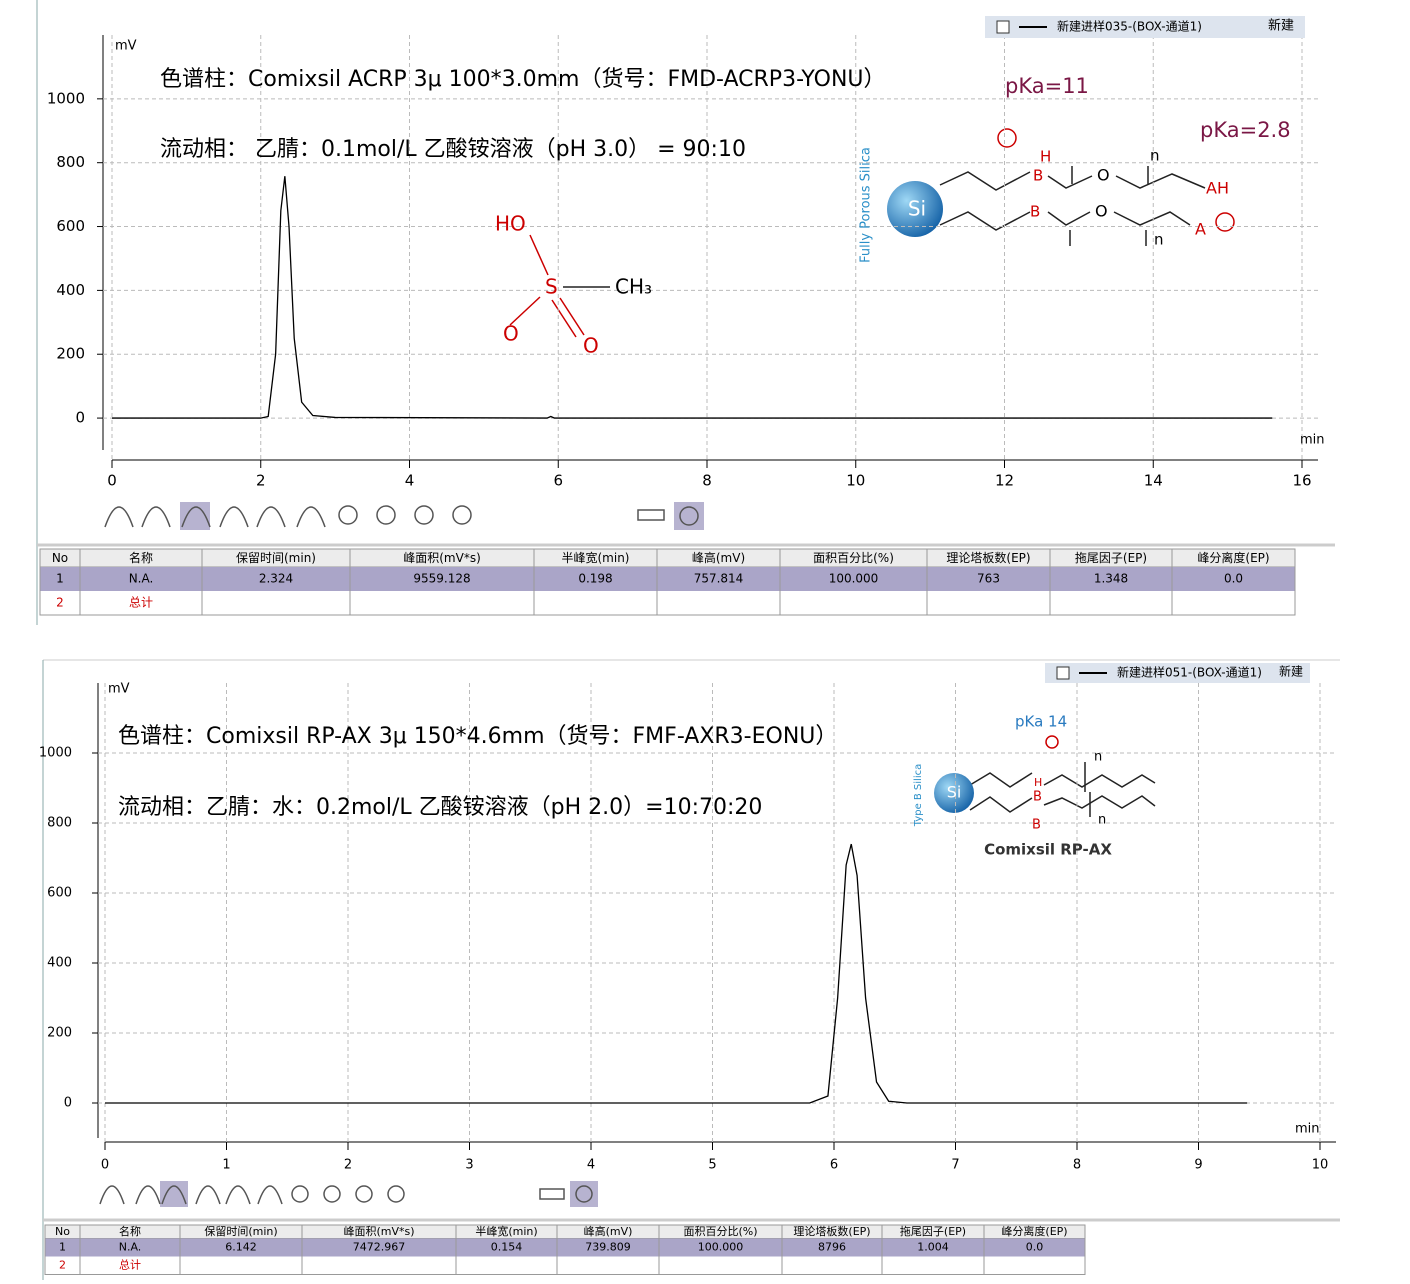  Describe the element at coordinates (510, 224) in the screenshot. I see `annotation: HO` at that location.